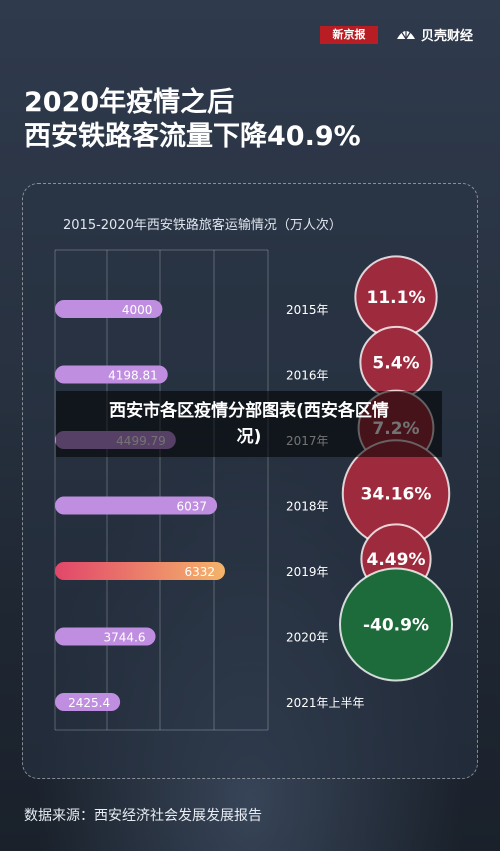  Describe the element at coordinates (133, 376) in the screenshot. I see `bar-value-label: 4198.81` at that location.